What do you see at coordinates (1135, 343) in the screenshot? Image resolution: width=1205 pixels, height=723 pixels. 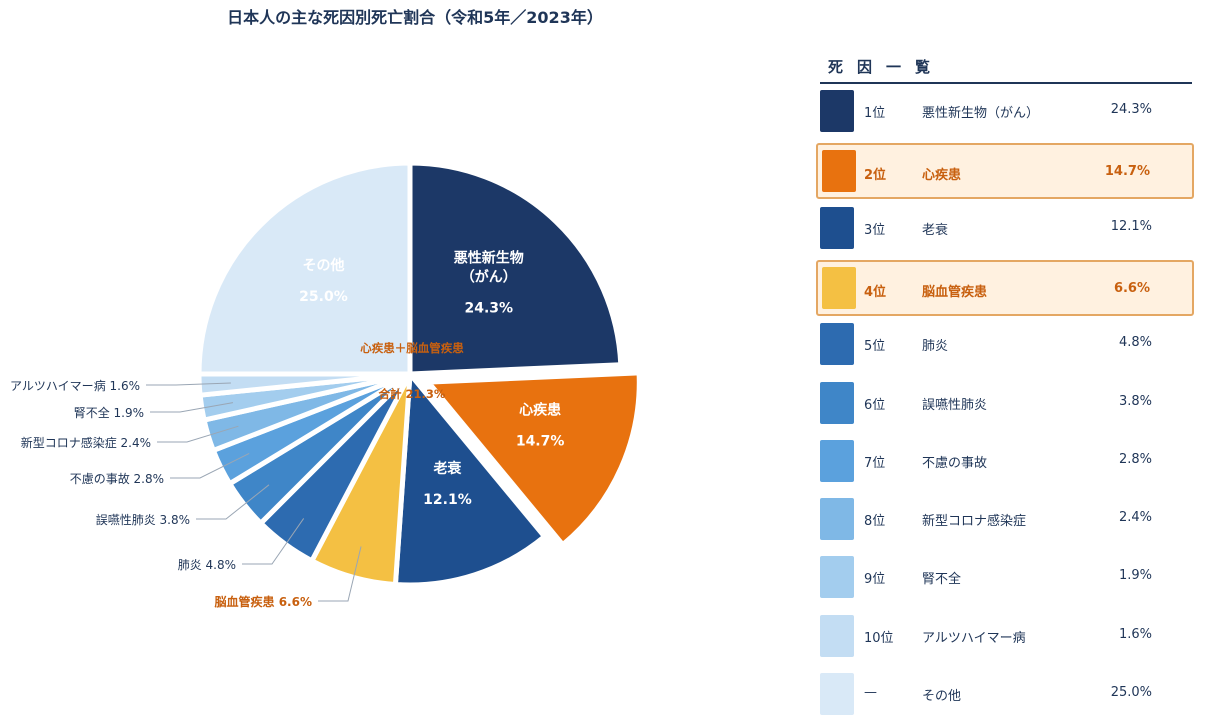 I see `legend-percentage: 4.8%` at bounding box center [1135, 343].